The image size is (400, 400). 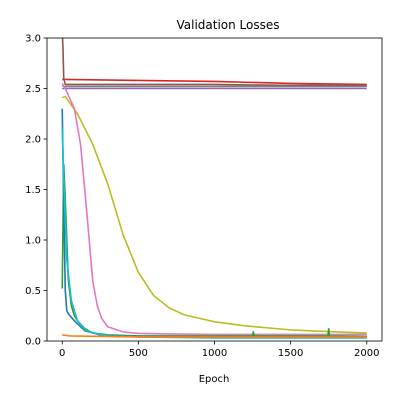 I want to click on x-tick-label: 0, so click(x=62, y=353).